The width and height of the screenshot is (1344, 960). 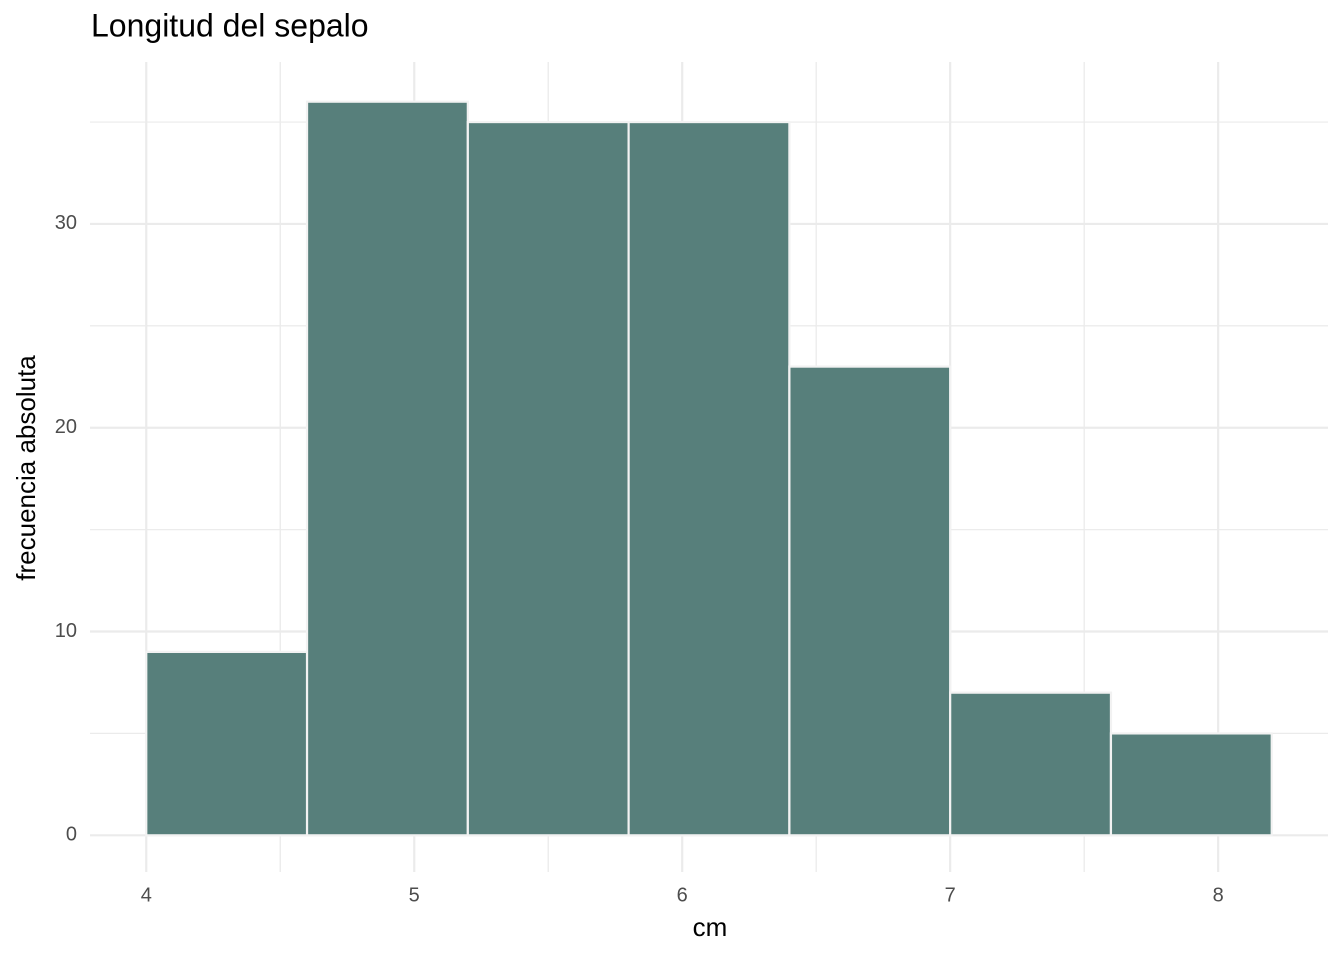 I want to click on y-tick-label: 10, so click(x=66, y=631).